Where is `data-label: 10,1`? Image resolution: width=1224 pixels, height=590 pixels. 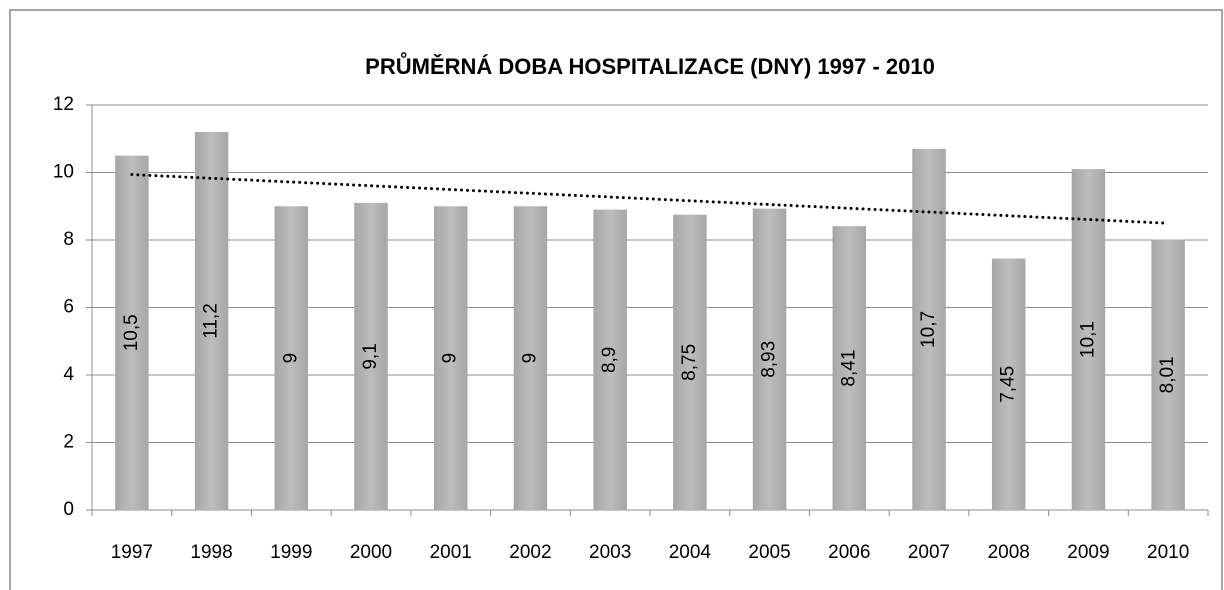
data-label: 10,1 is located at coordinates (1087, 339).